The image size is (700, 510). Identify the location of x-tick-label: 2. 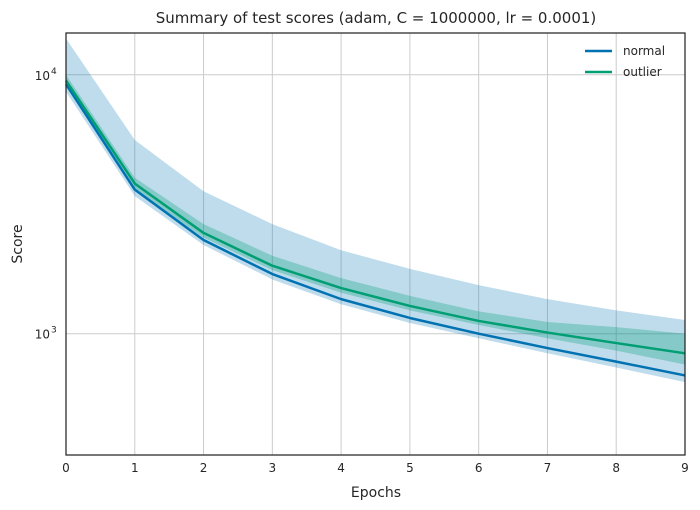
(204, 468).